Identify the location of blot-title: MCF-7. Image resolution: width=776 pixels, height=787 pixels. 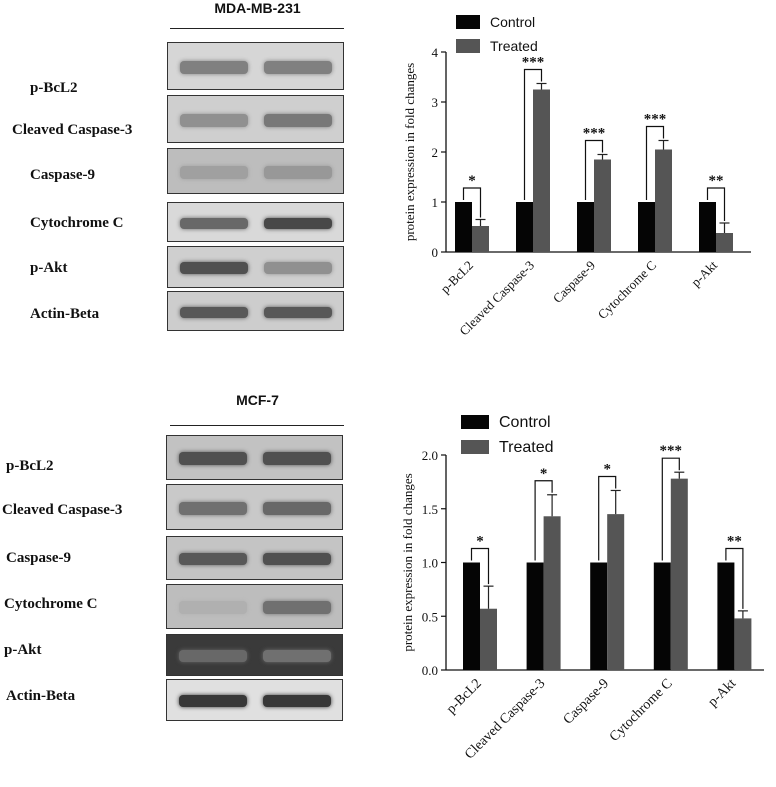
(257, 400).